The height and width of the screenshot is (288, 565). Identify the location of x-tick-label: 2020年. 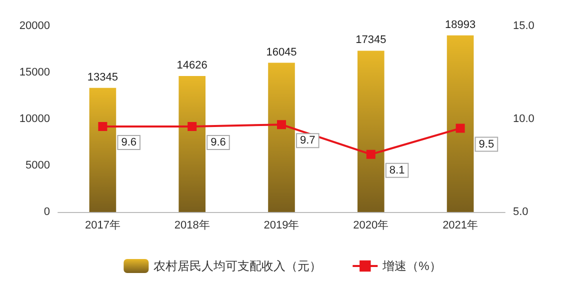
(371, 226).